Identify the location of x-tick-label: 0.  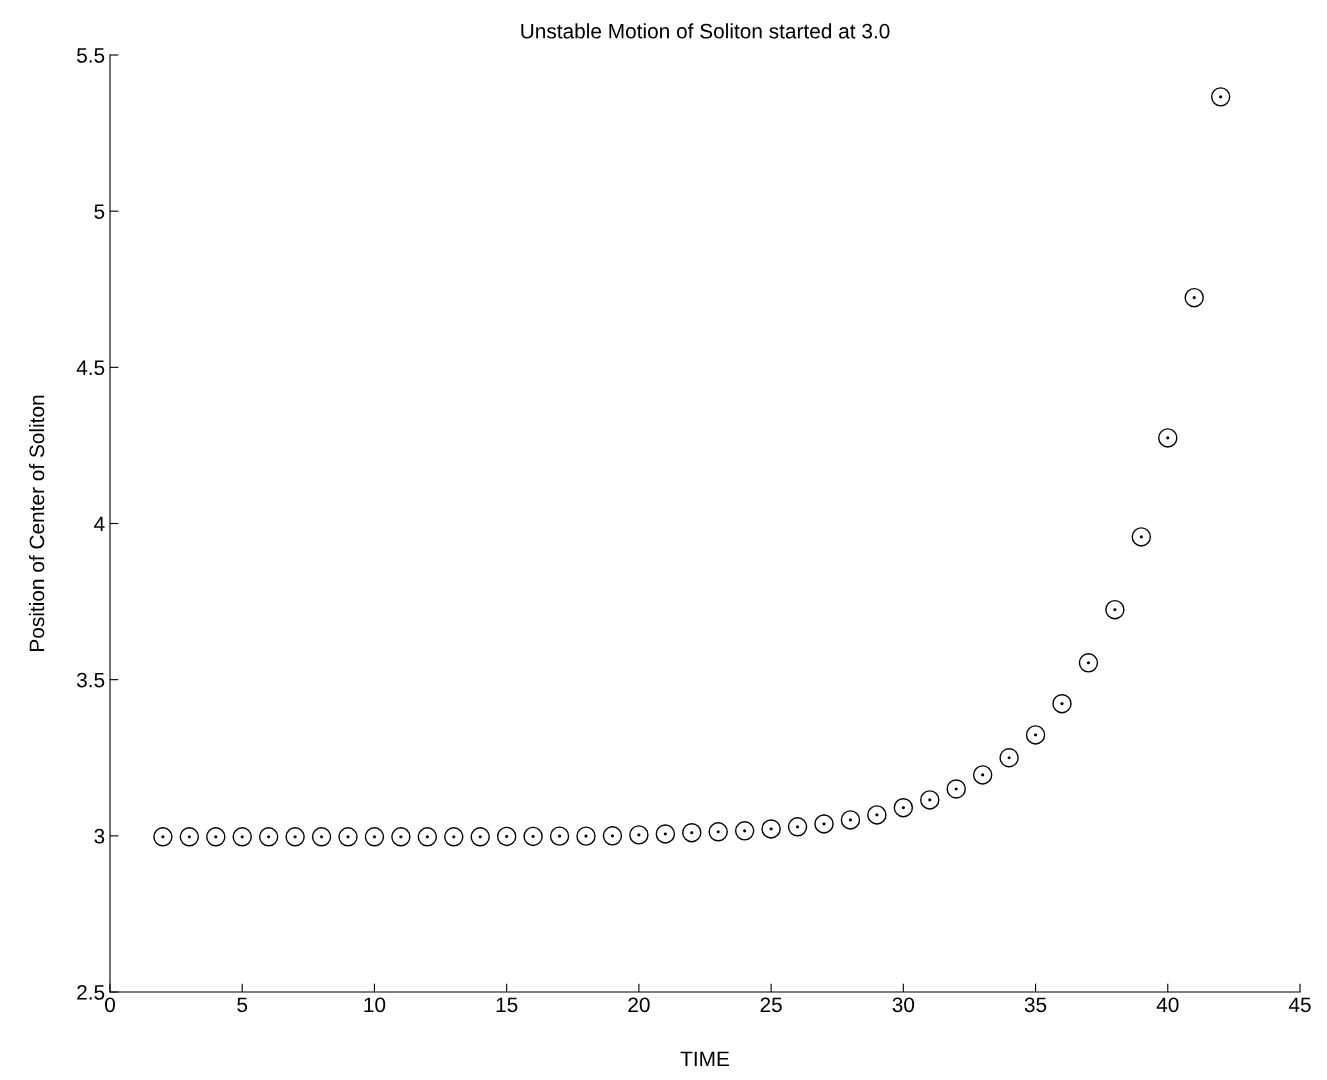
(110, 1005).